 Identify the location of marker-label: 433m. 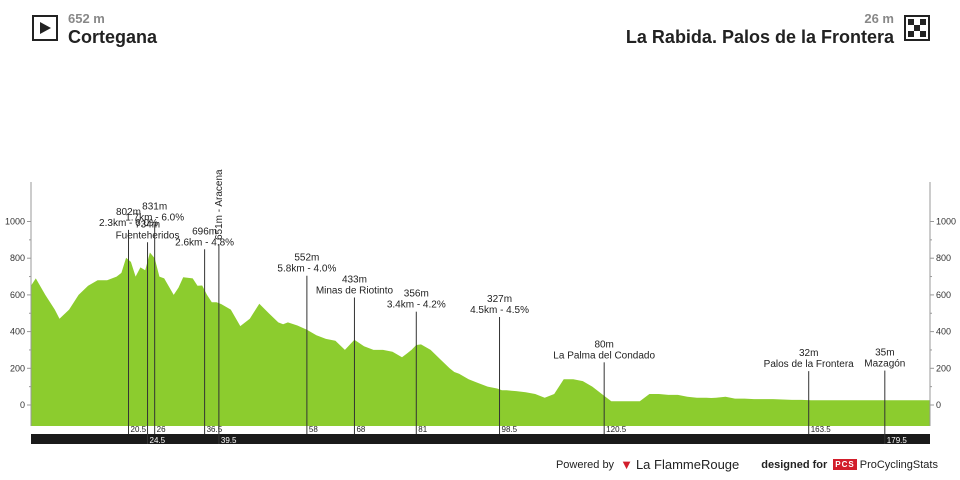
(354, 280).